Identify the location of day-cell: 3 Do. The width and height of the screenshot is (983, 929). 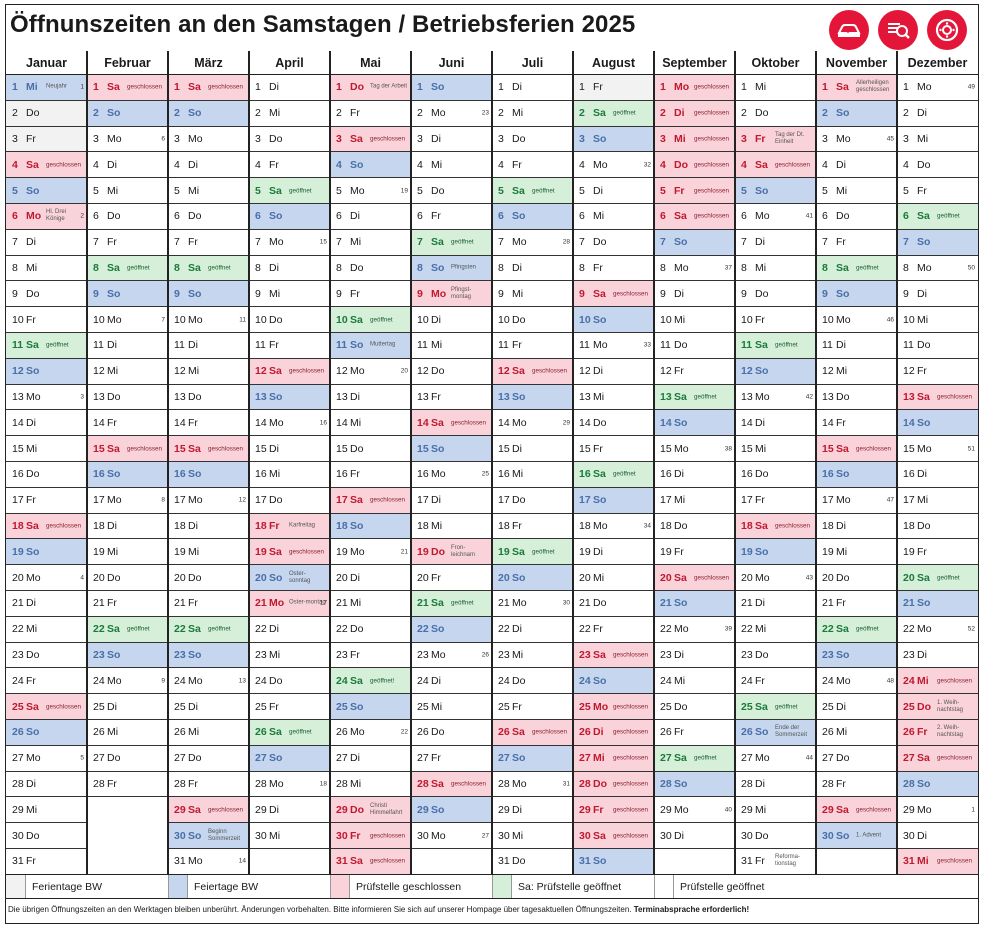
(289, 140).